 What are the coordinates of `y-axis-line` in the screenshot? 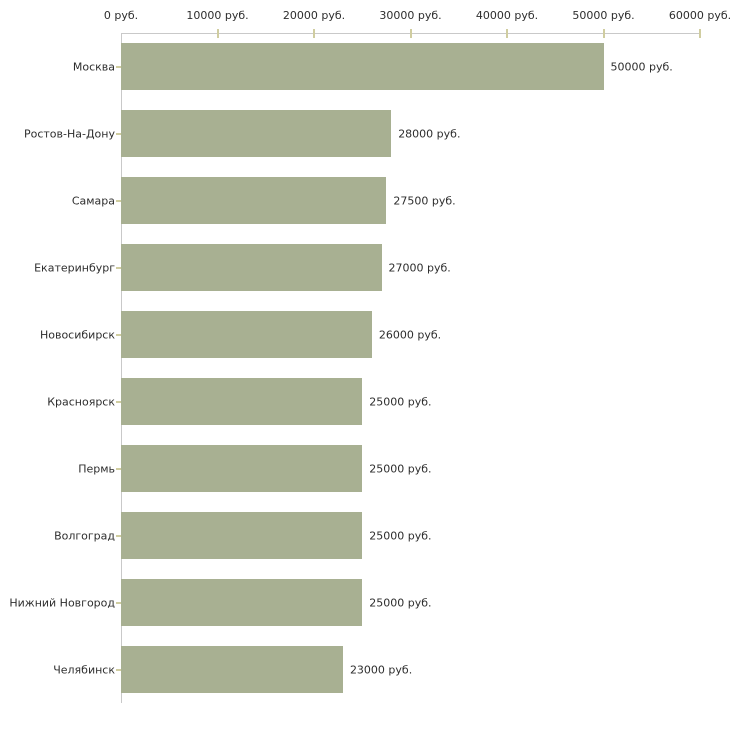 It's located at (121, 368).